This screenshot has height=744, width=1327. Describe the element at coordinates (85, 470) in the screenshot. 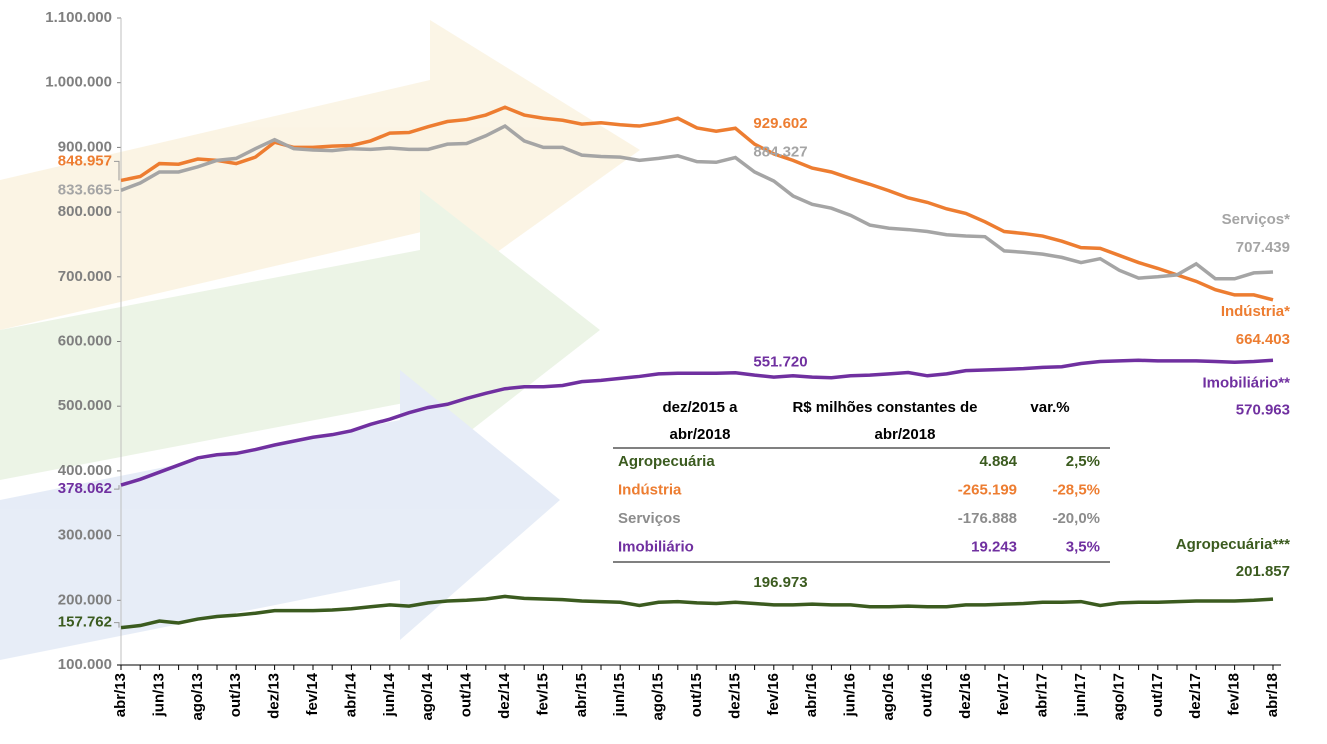

I see `y-tick-label: 400.000` at that location.